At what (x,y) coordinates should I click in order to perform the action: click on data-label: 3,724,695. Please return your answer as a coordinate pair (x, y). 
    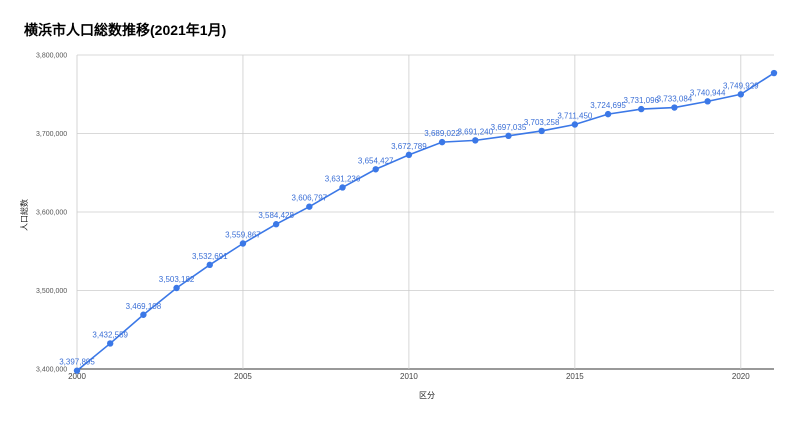
    Looking at the image, I should click on (608, 105).